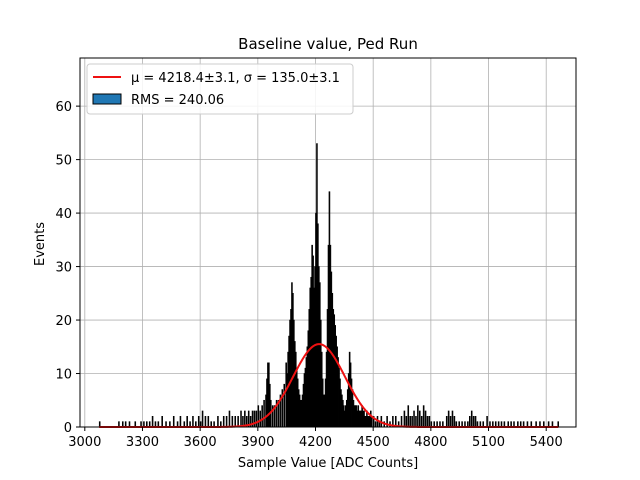 This screenshot has width=640, height=480. I want to click on x-axis-label: Sample Value [ADC Counts], so click(328, 463).